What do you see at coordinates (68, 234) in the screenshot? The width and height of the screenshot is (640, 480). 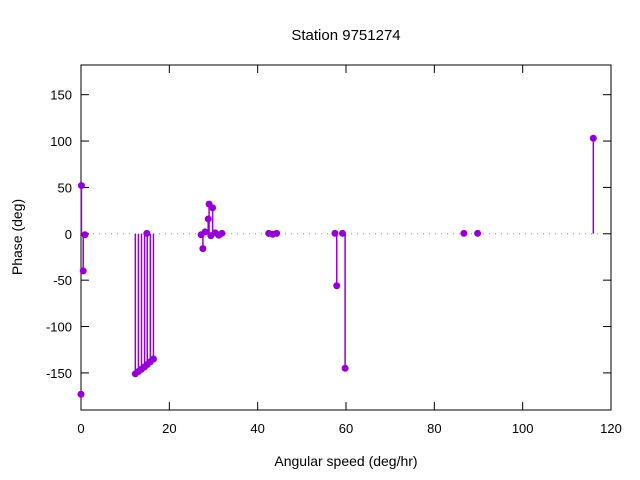 I see `y-tick-label: 0` at bounding box center [68, 234].